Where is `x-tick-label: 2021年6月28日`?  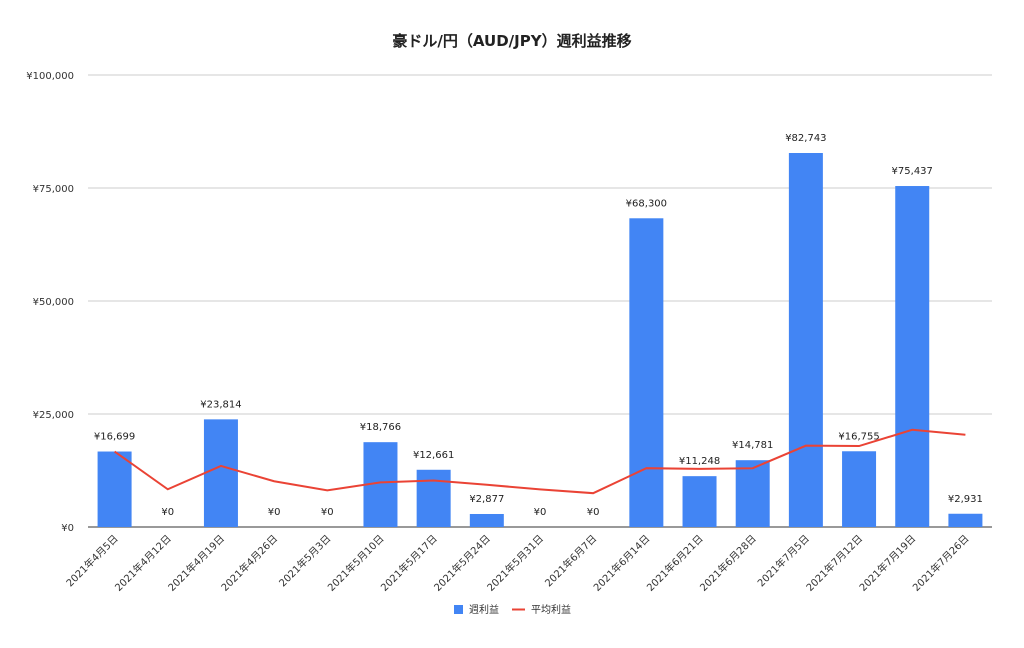
x-tick-label: 2021年6月28日 is located at coordinates (728, 563).